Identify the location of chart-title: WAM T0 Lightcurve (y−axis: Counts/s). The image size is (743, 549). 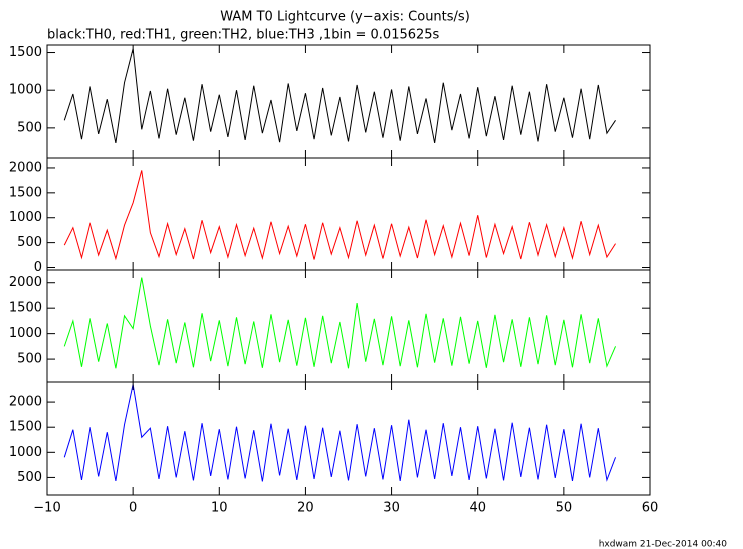
(345, 17).